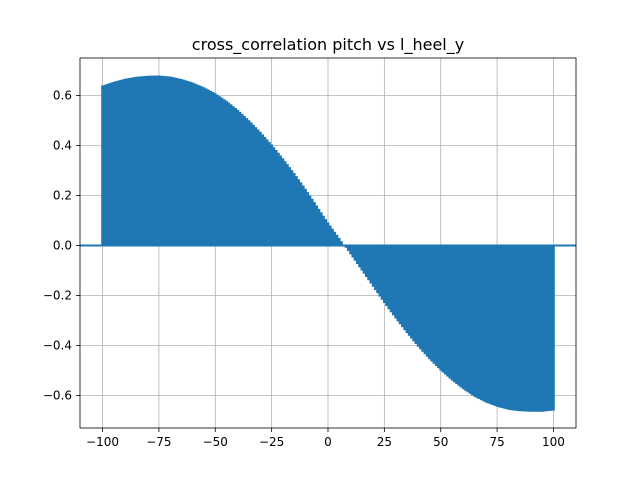  I want to click on y-tick-label: 0.0, so click(62, 246).